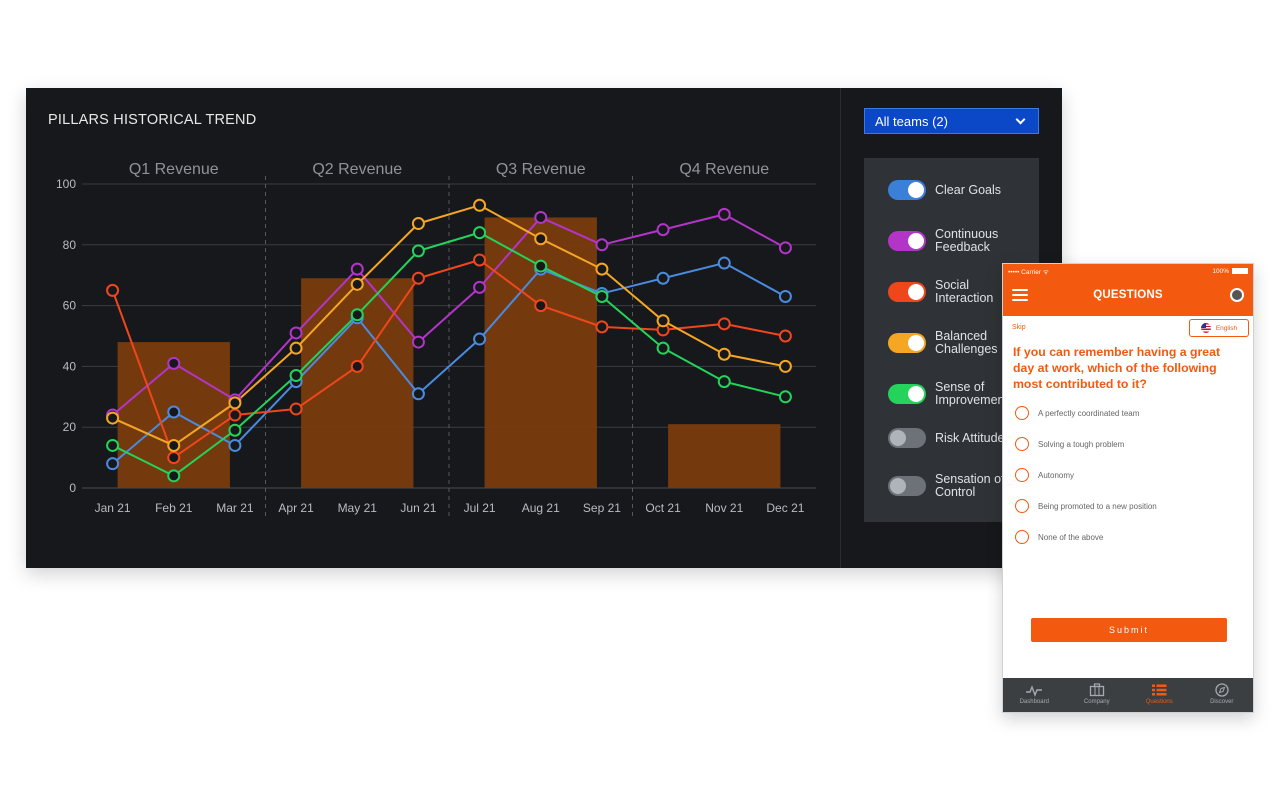  What do you see at coordinates (541, 169) in the screenshot?
I see `quarter-label: Q3 Revenue` at bounding box center [541, 169].